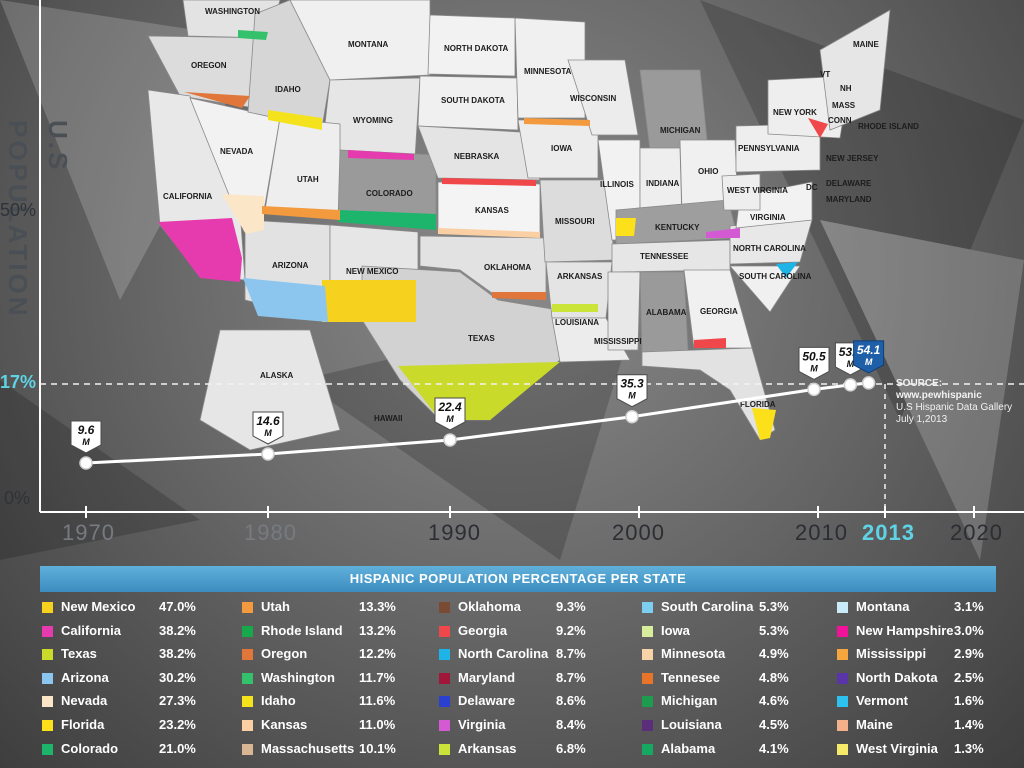 The width and height of the screenshot is (1024, 768). What do you see at coordinates (535, 703) in the screenshot?
I see `table-row: Delaware 8.6%` at bounding box center [535, 703].